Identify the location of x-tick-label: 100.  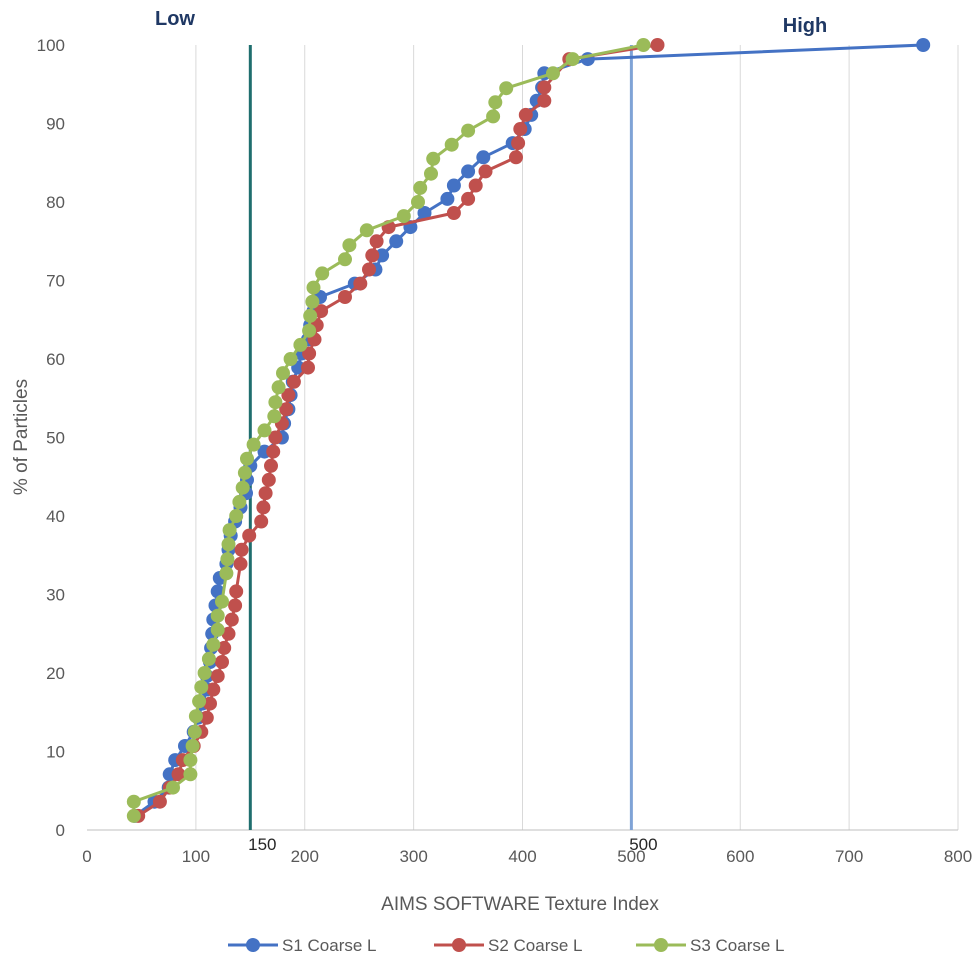
(196, 856).